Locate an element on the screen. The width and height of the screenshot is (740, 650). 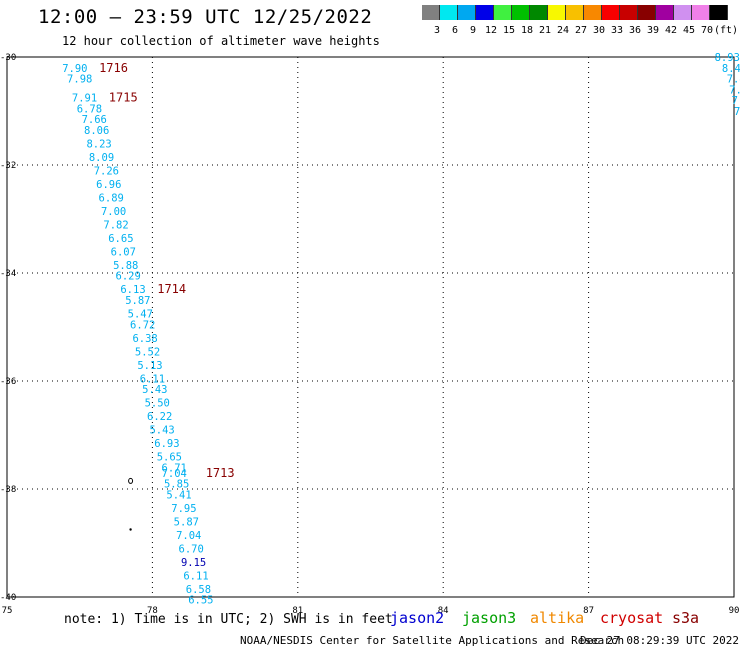
pass-time-label: 1715 is located at coordinates (123, 98).